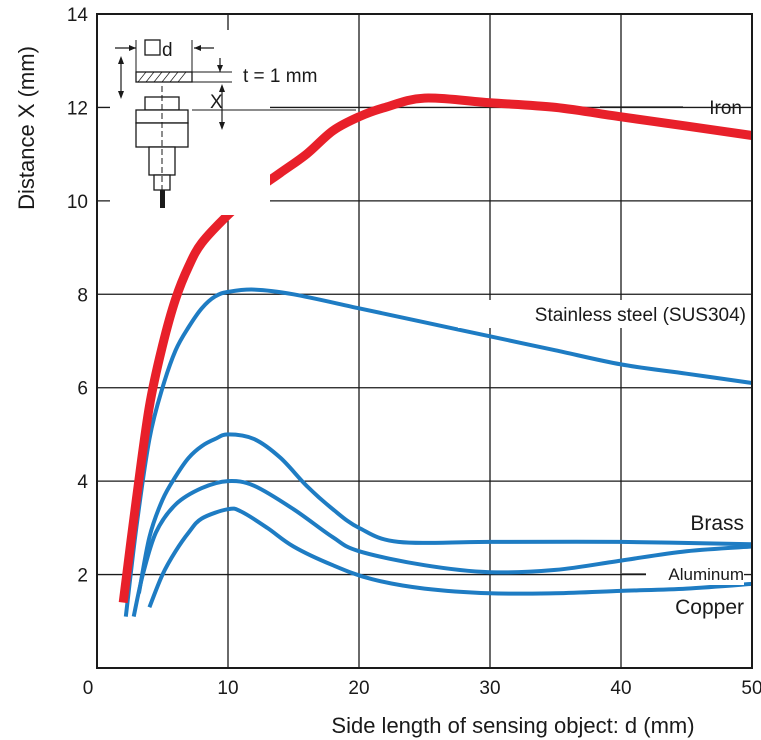  What do you see at coordinates (280, 76) in the screenshot?
I see `inset-t-label: t = 1 mm` at bounding box center [280, 76].